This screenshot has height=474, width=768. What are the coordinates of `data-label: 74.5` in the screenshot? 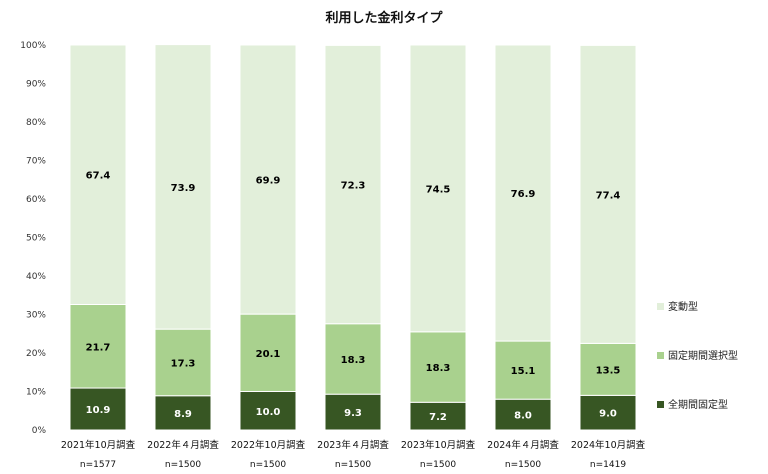 It's located at (438, 189).